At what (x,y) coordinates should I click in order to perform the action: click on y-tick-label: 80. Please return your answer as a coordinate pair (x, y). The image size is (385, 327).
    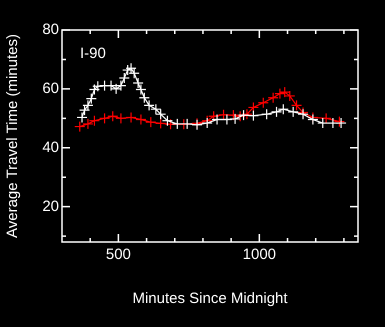
    Looking at the image, I should click on (50, 29).